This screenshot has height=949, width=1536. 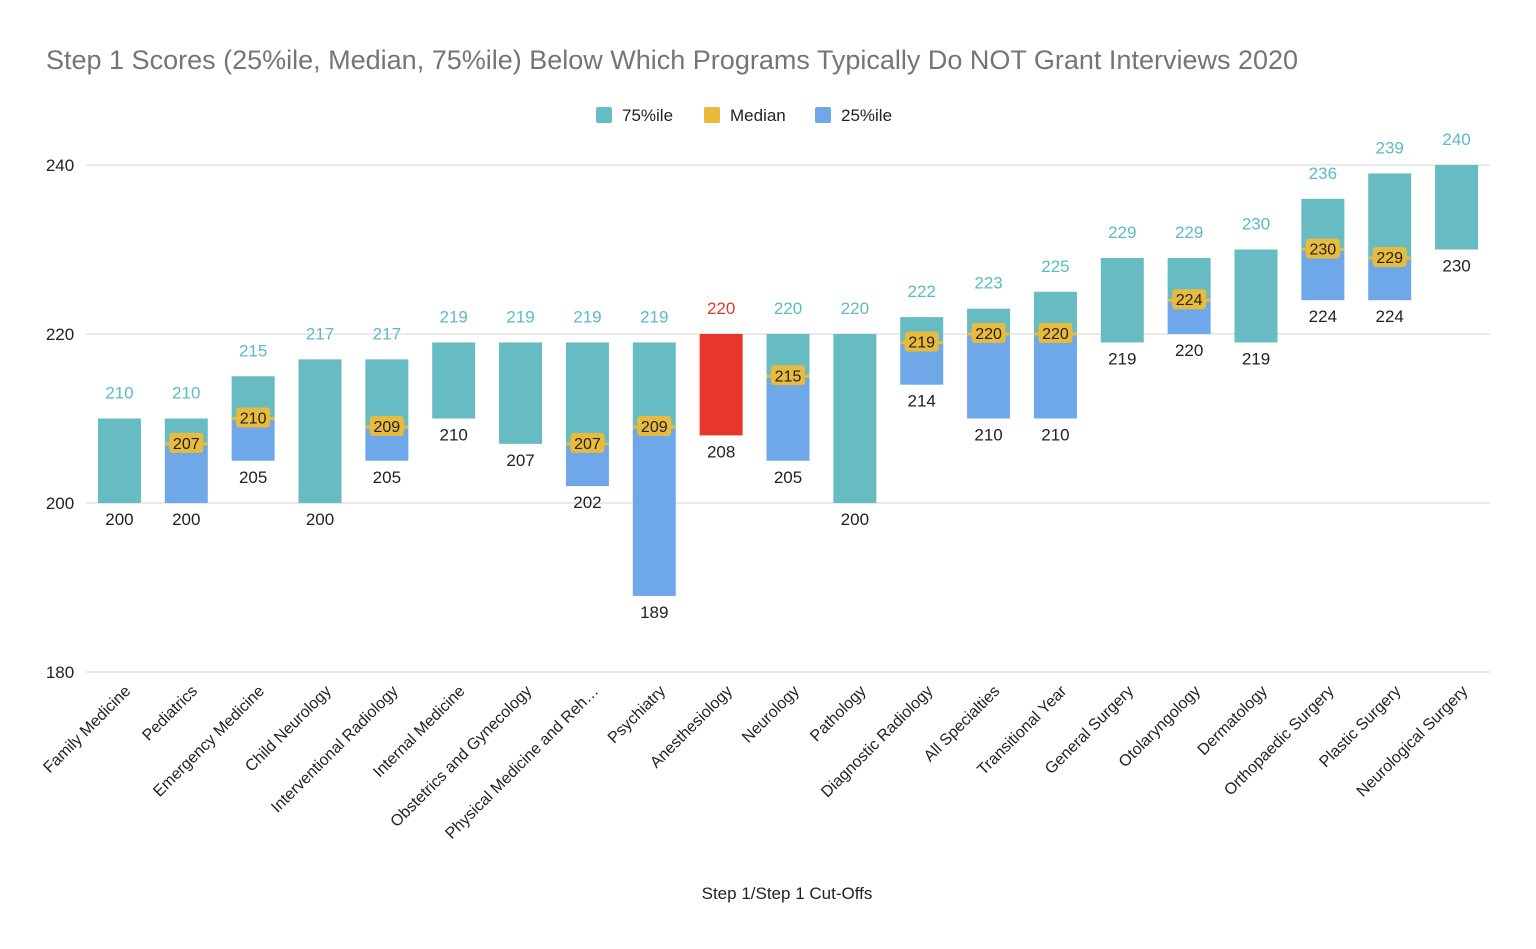 I want to click on label-25-16: 220, so click(x=1189, y=350).